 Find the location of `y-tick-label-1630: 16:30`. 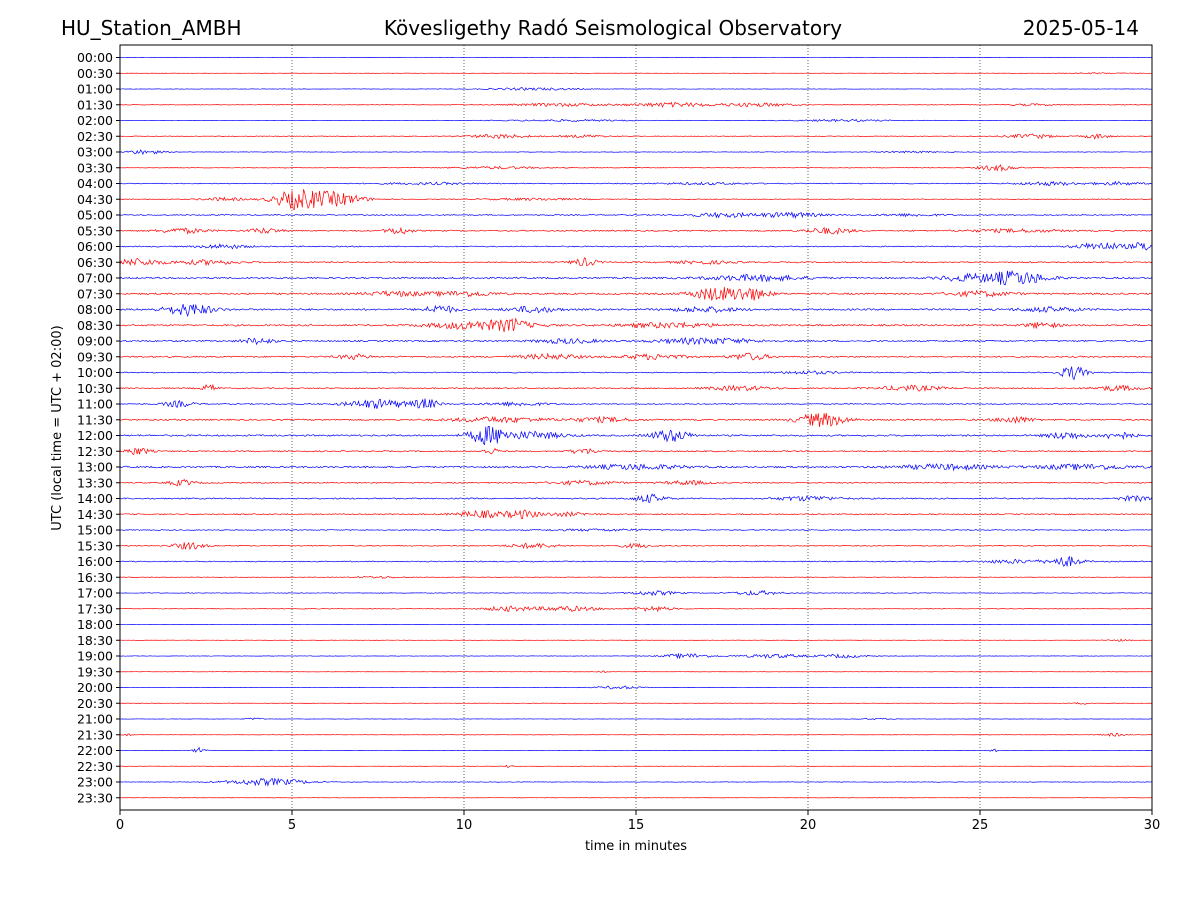

y-tick-label-1630: 16:30 is located at coordinates (95, 577).